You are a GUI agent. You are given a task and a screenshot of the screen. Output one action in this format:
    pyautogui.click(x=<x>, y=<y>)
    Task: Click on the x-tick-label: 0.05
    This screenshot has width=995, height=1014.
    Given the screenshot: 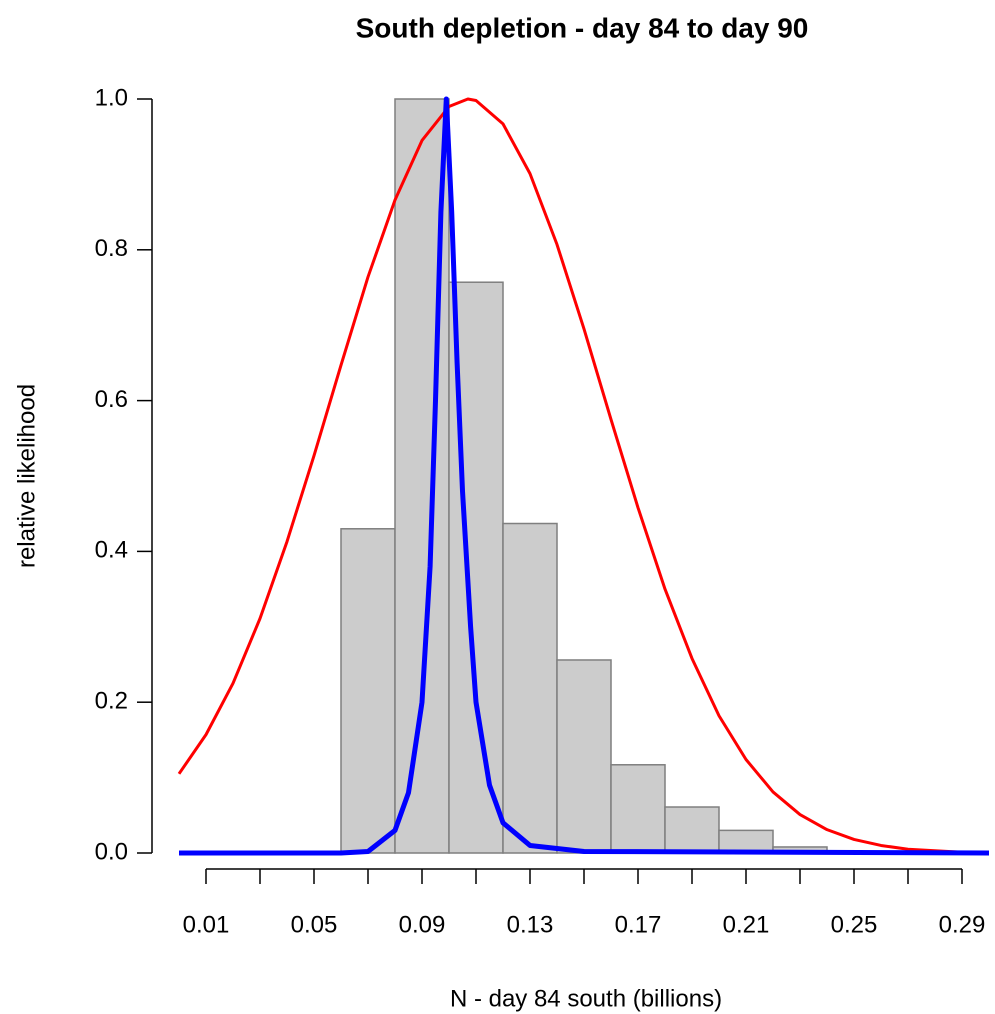 What is the action you would take?
    pyautogui.click(x=314, y=924)
    